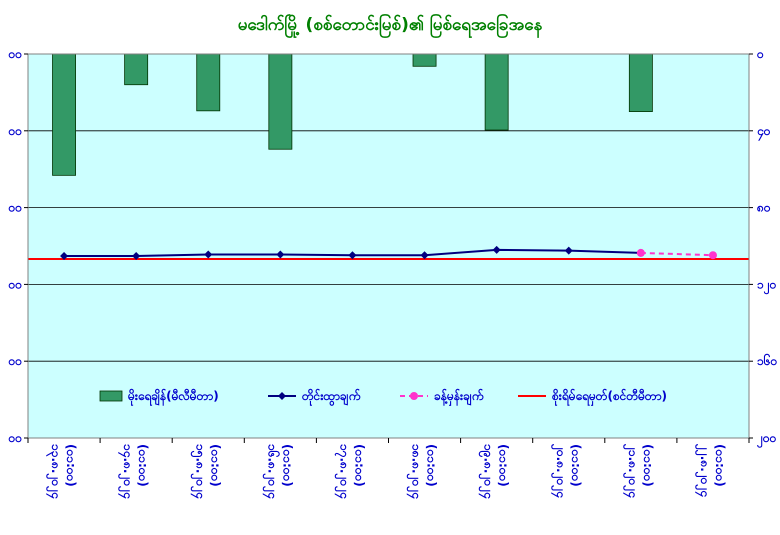  Describe the element at coordinates (173, 397) in the screenshot. I see `legend-label: မိုးရေချိန်(မီလီမီတာ)` at that location.